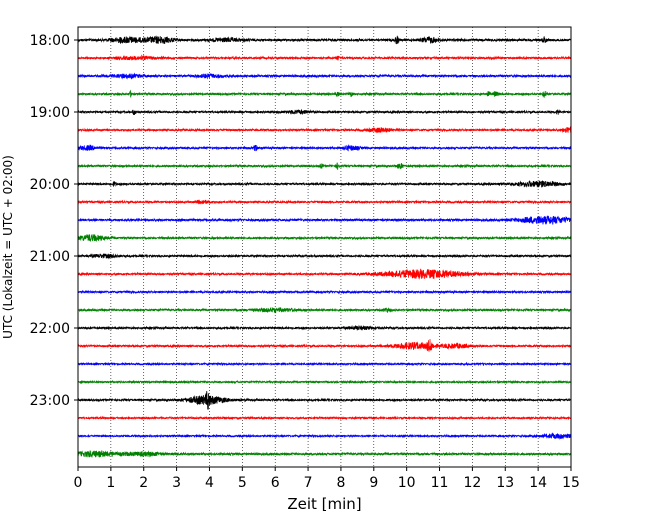 Image resolution: width=650 pixels, height=520 pixels. Describe the element at coordinates (472, 483) in the screenshot. I see `x-tick-label: 12` at that location.